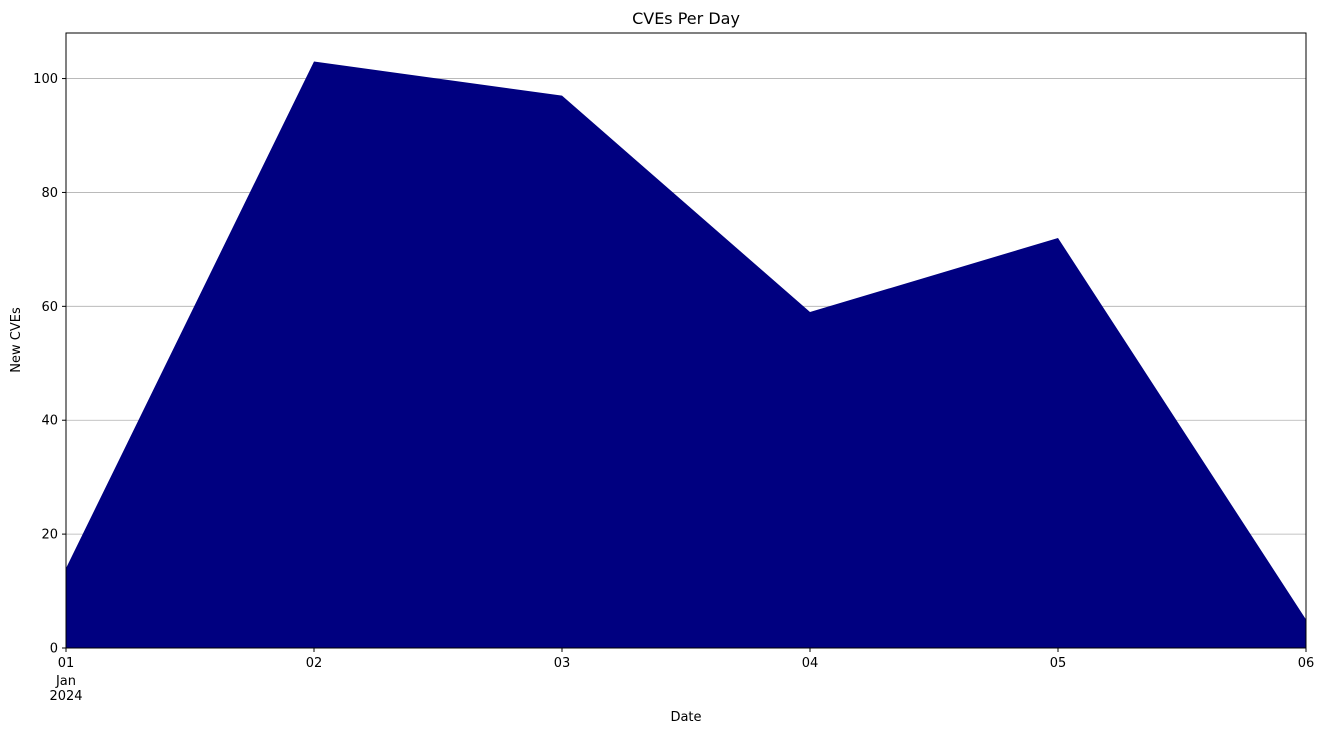 The width and height of the screenshot is (1324, 734). What do you see at coordinates (685, 717) in the screenshot?
I see `x-axis-label: Date` at bounding box center [685, 717].